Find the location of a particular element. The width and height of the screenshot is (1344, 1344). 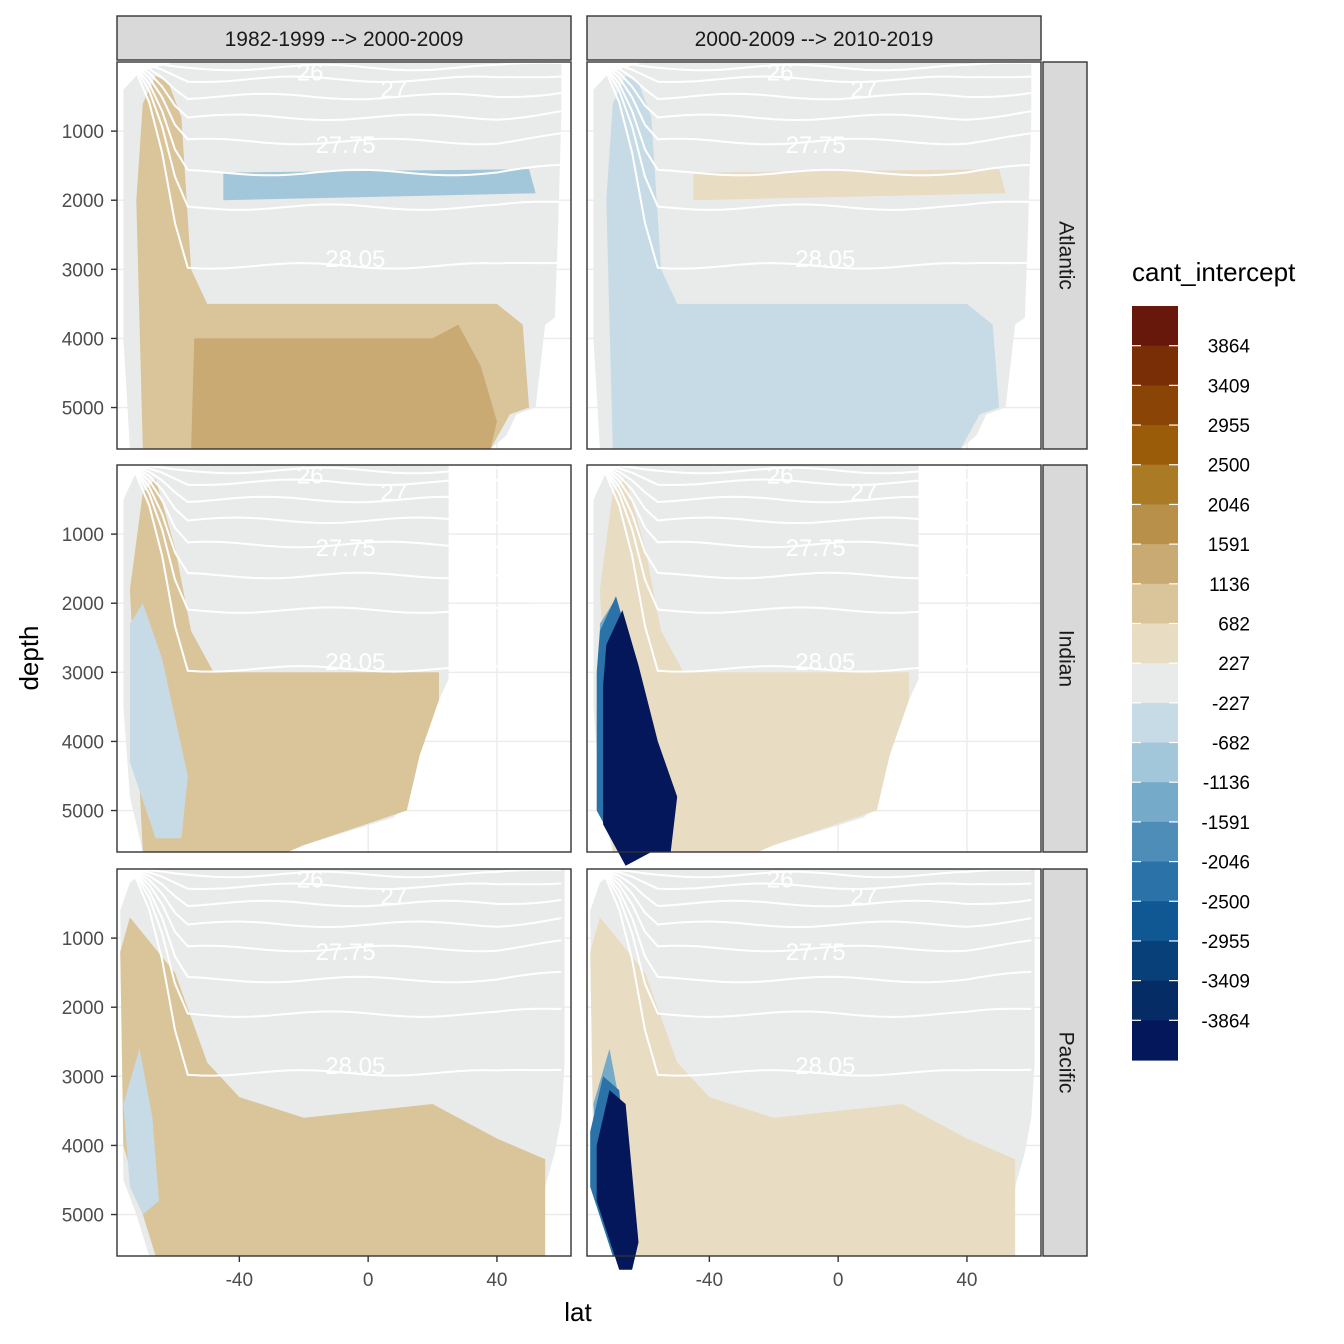

facet-strip-row-label: Atlantic is located at coordinates (1065, 255).